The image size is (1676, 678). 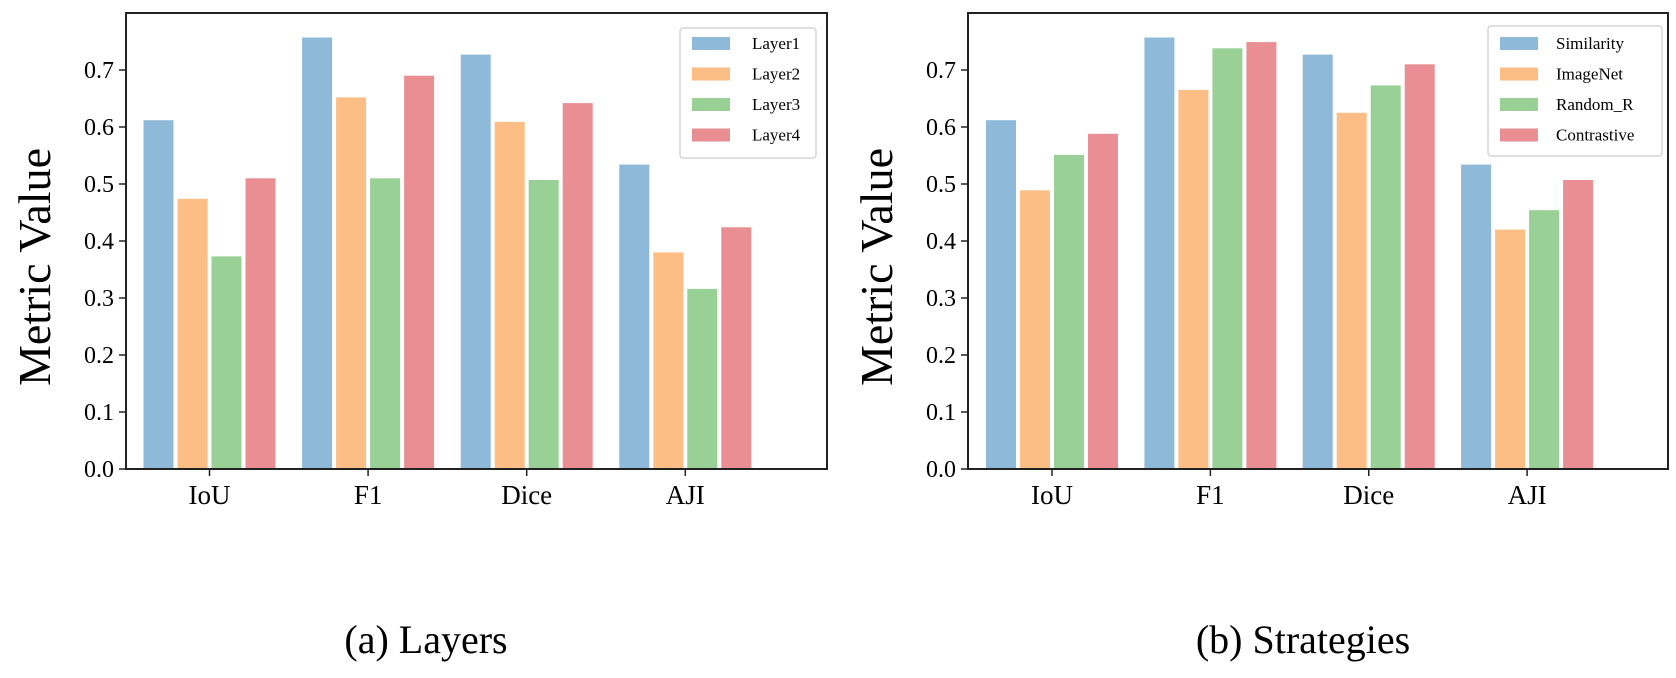 What do you see at coordinates (668, 360) in the screenshot?
I see `bar-a-layer2-aji` at bounding box center [668, 360].